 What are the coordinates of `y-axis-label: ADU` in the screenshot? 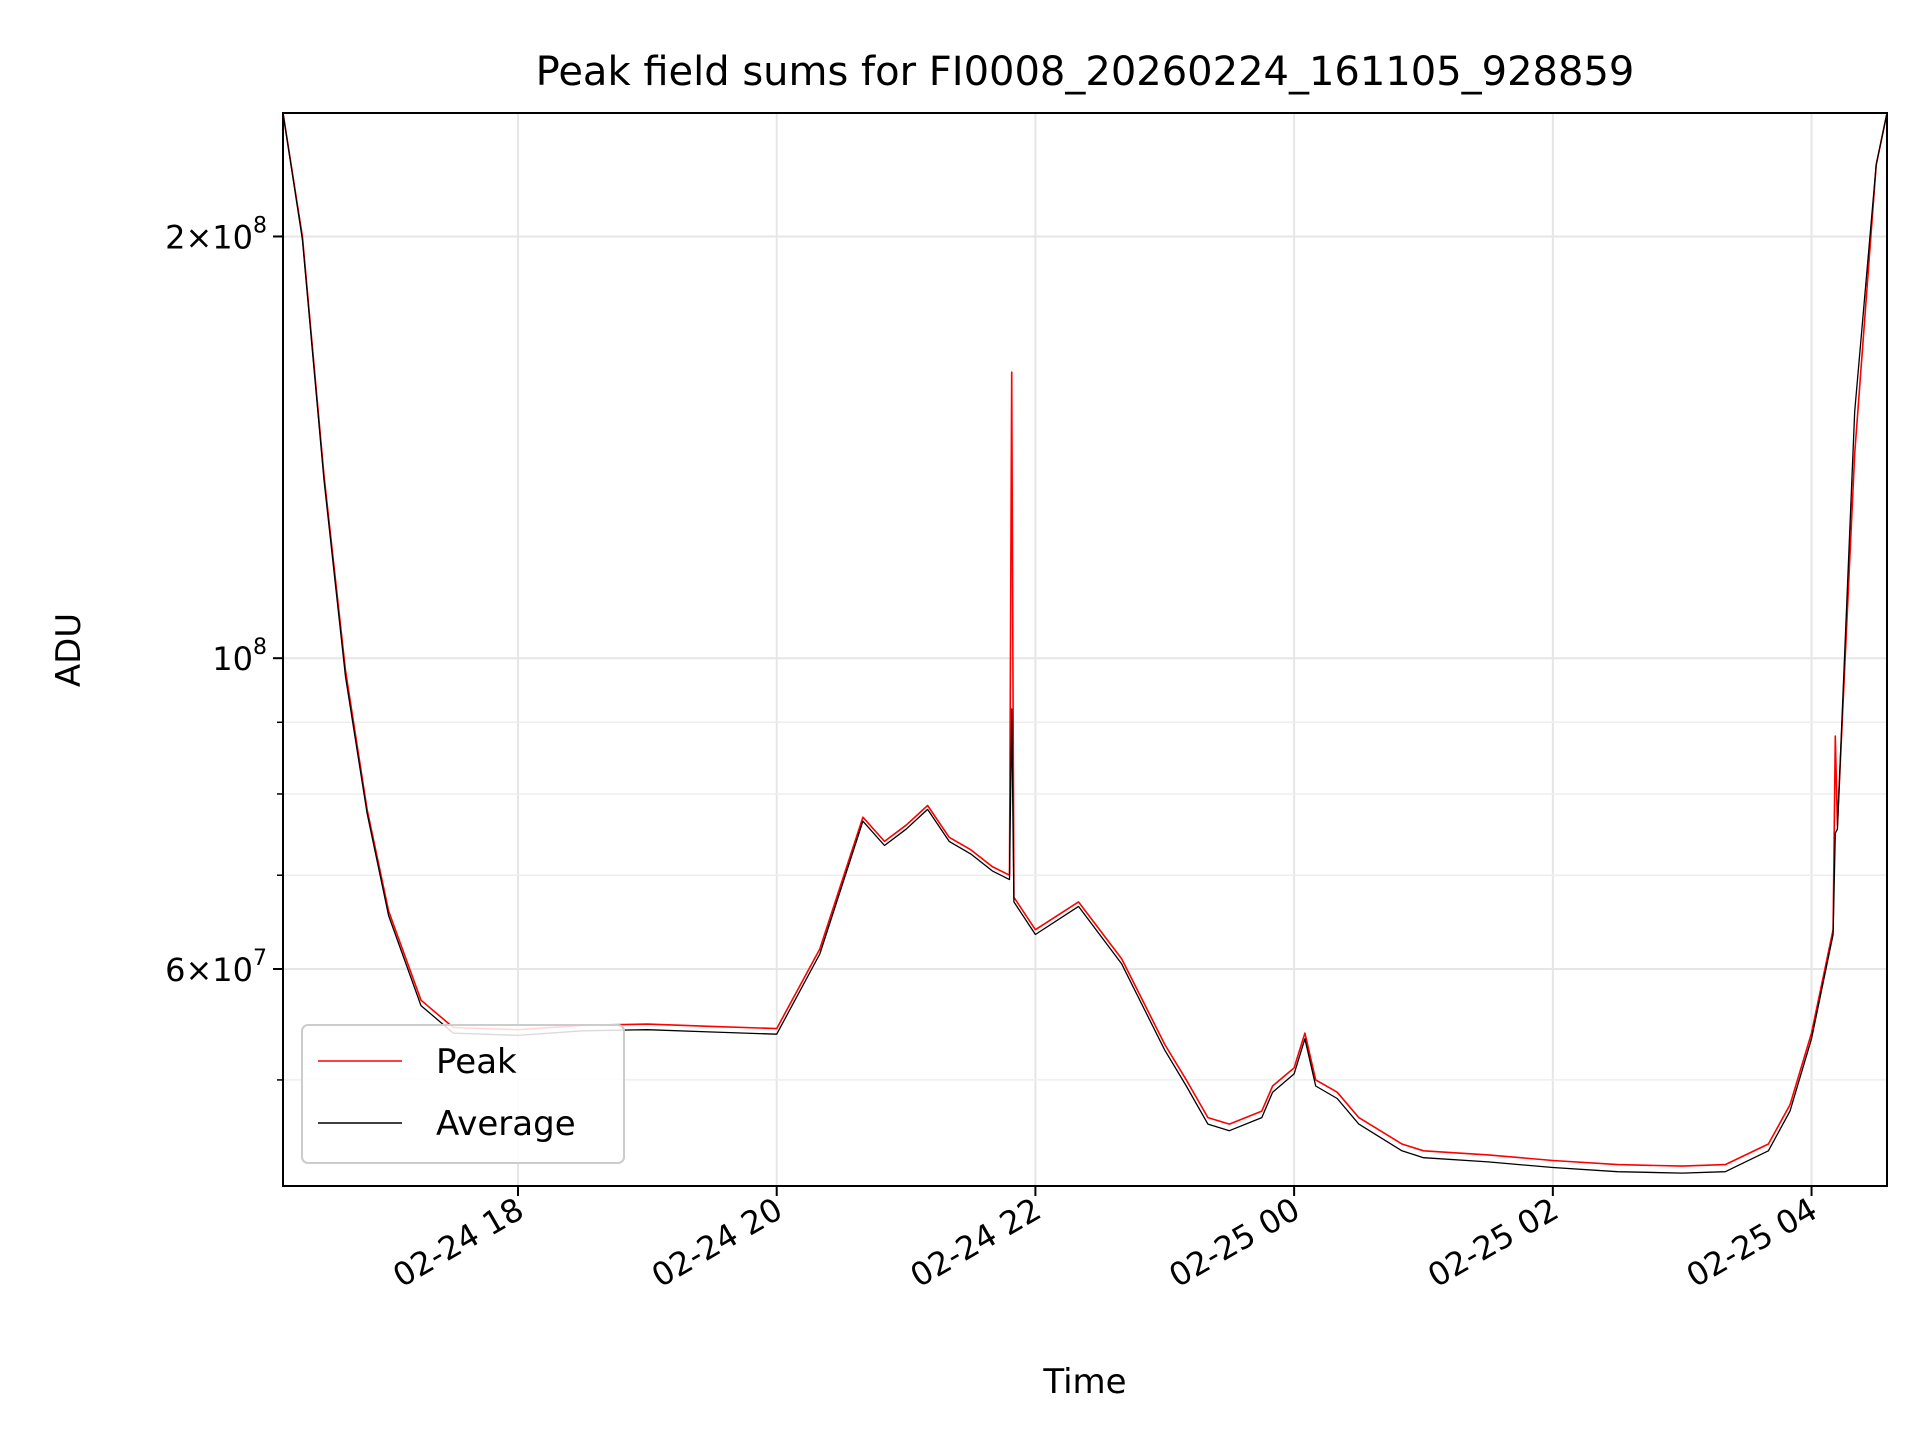 It's located at (69, 650).